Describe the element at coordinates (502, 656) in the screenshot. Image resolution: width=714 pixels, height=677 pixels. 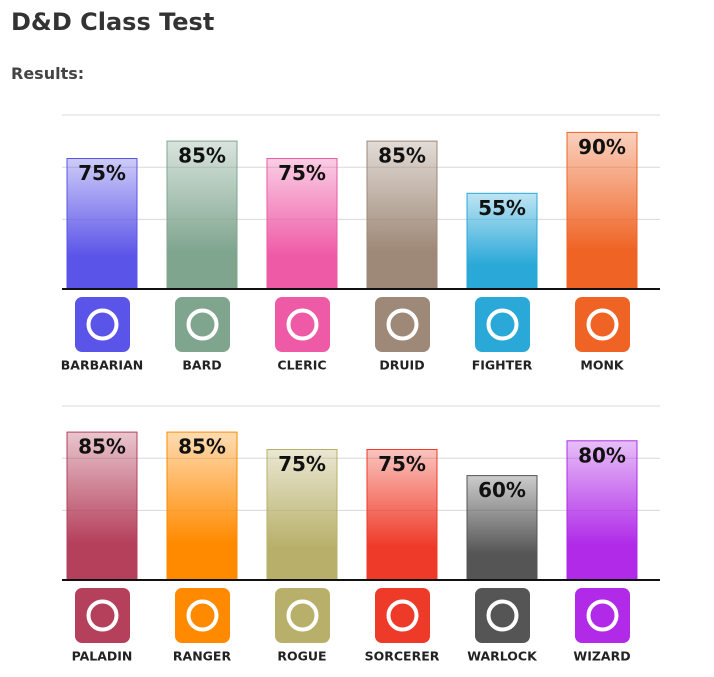
I see `category-label: WARLOCK` at that location.